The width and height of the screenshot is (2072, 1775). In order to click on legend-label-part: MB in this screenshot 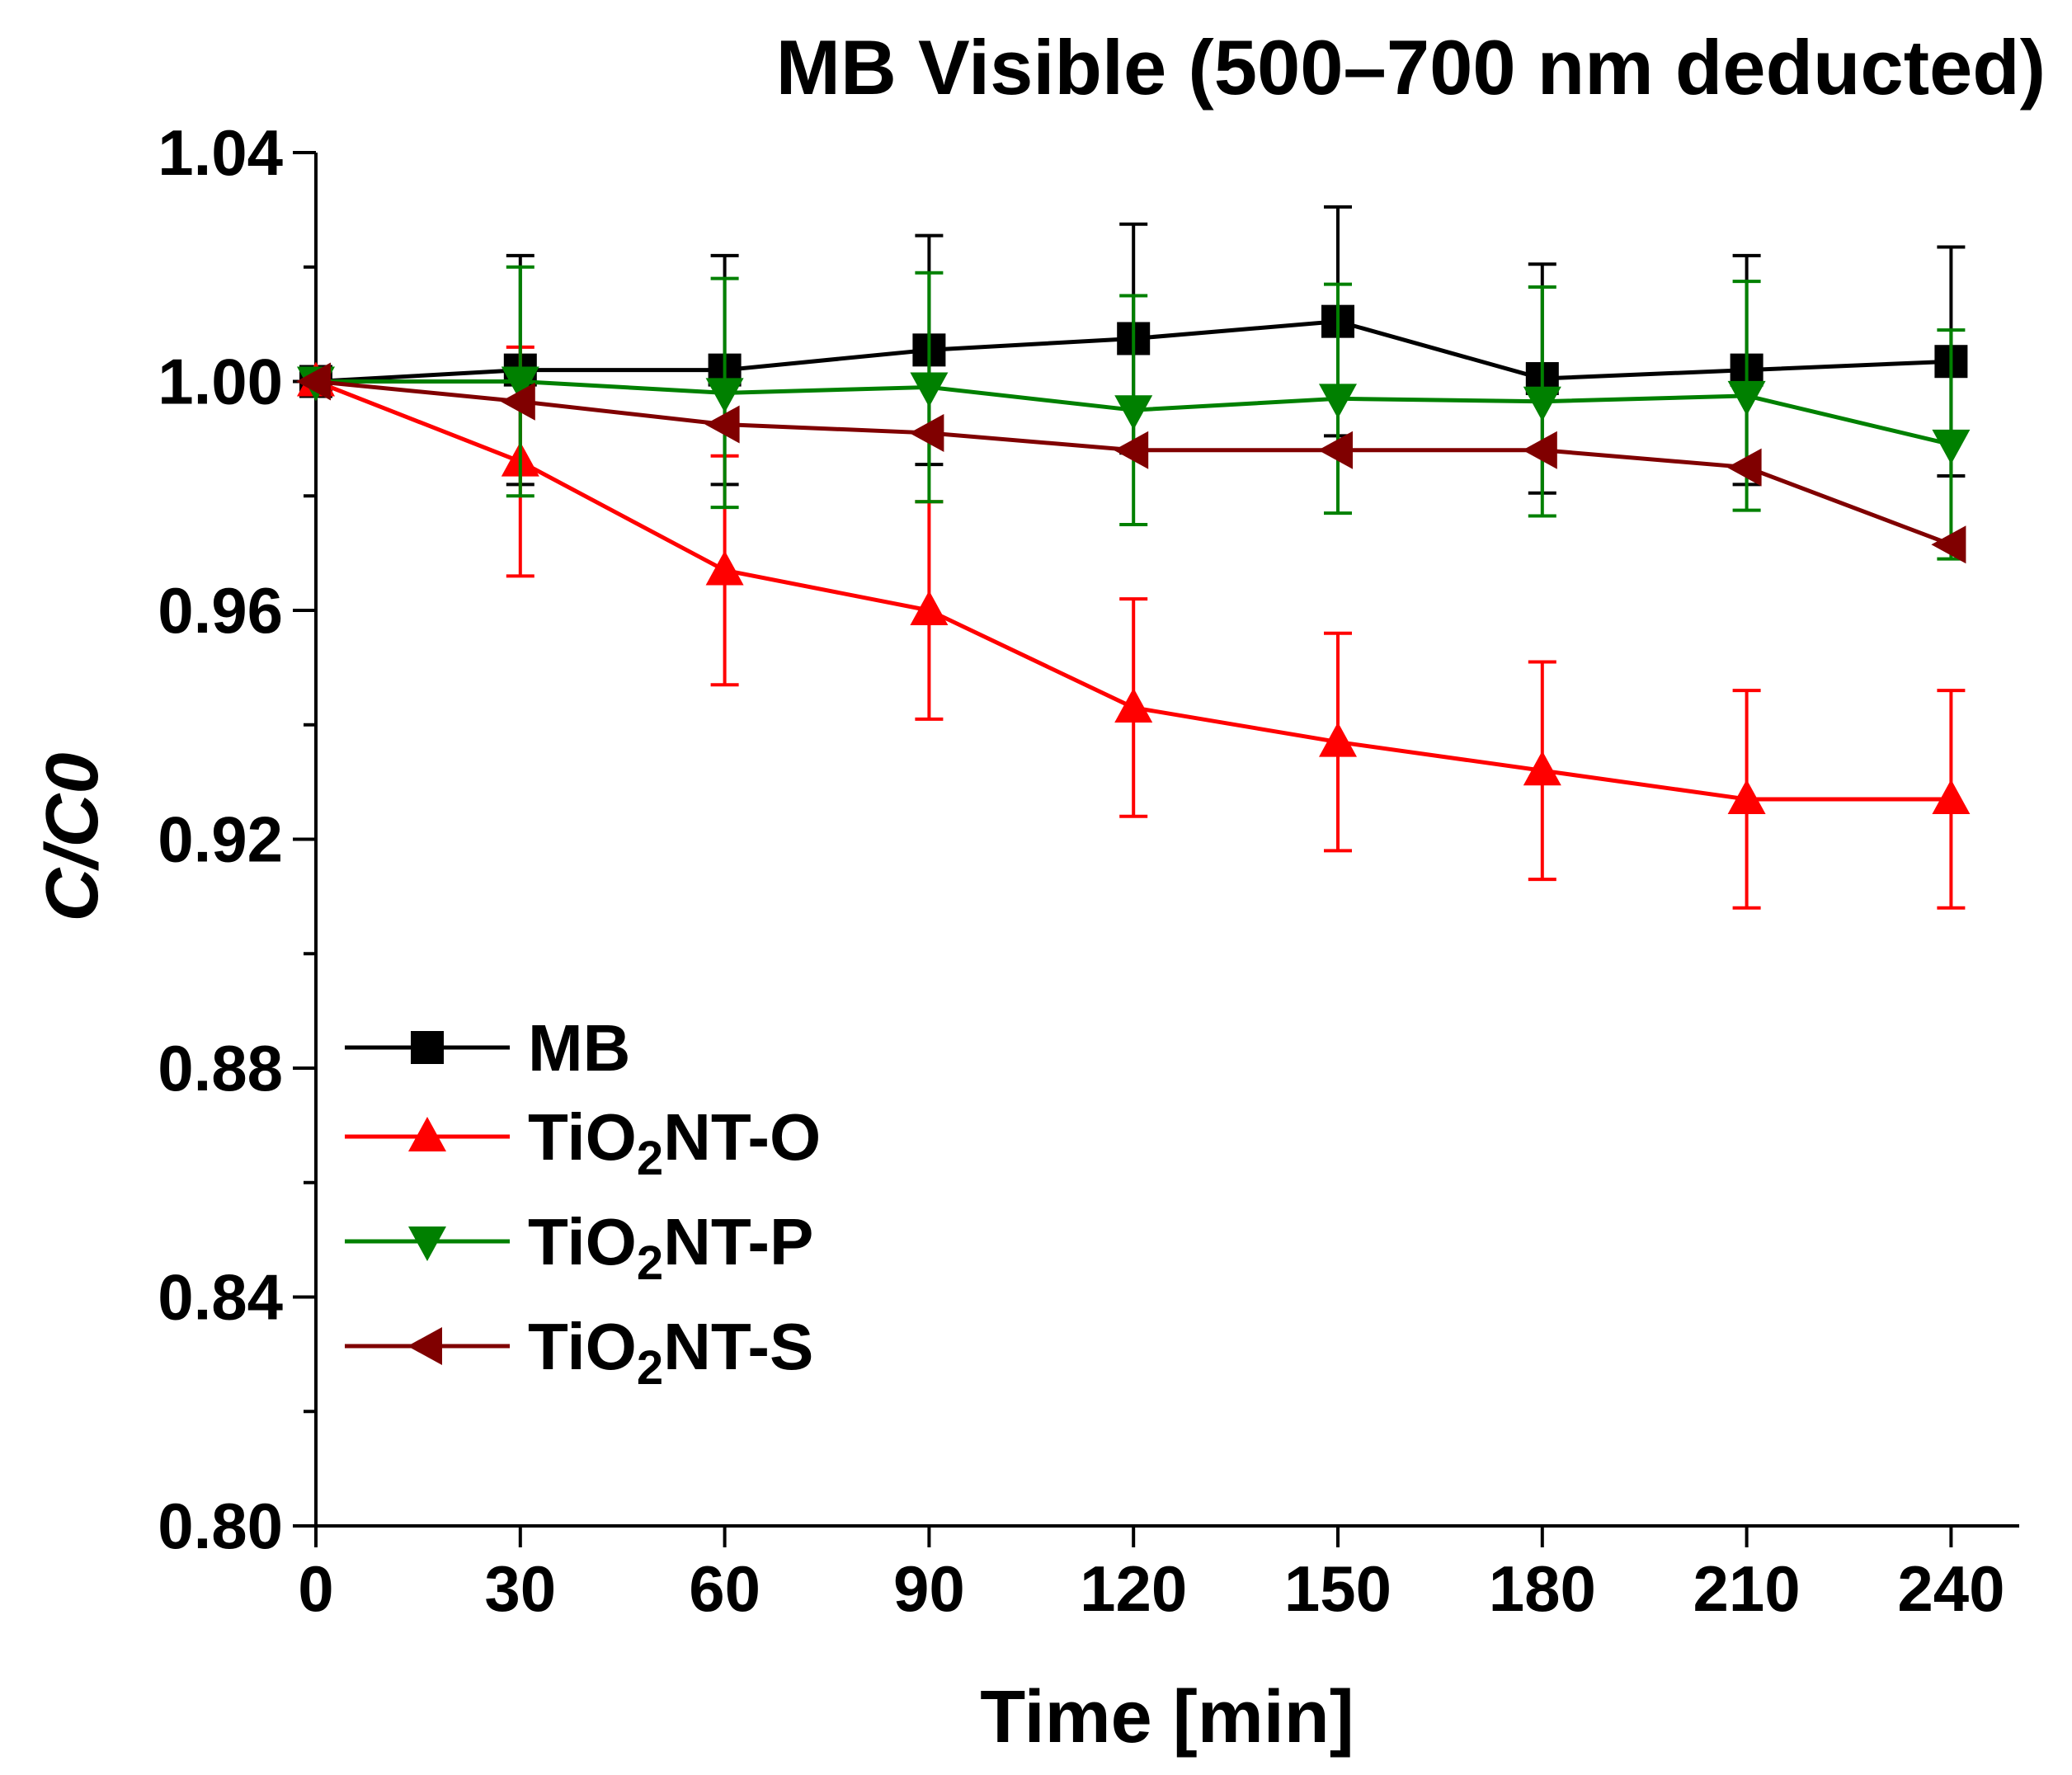, I will do `click(579, 1048)`.